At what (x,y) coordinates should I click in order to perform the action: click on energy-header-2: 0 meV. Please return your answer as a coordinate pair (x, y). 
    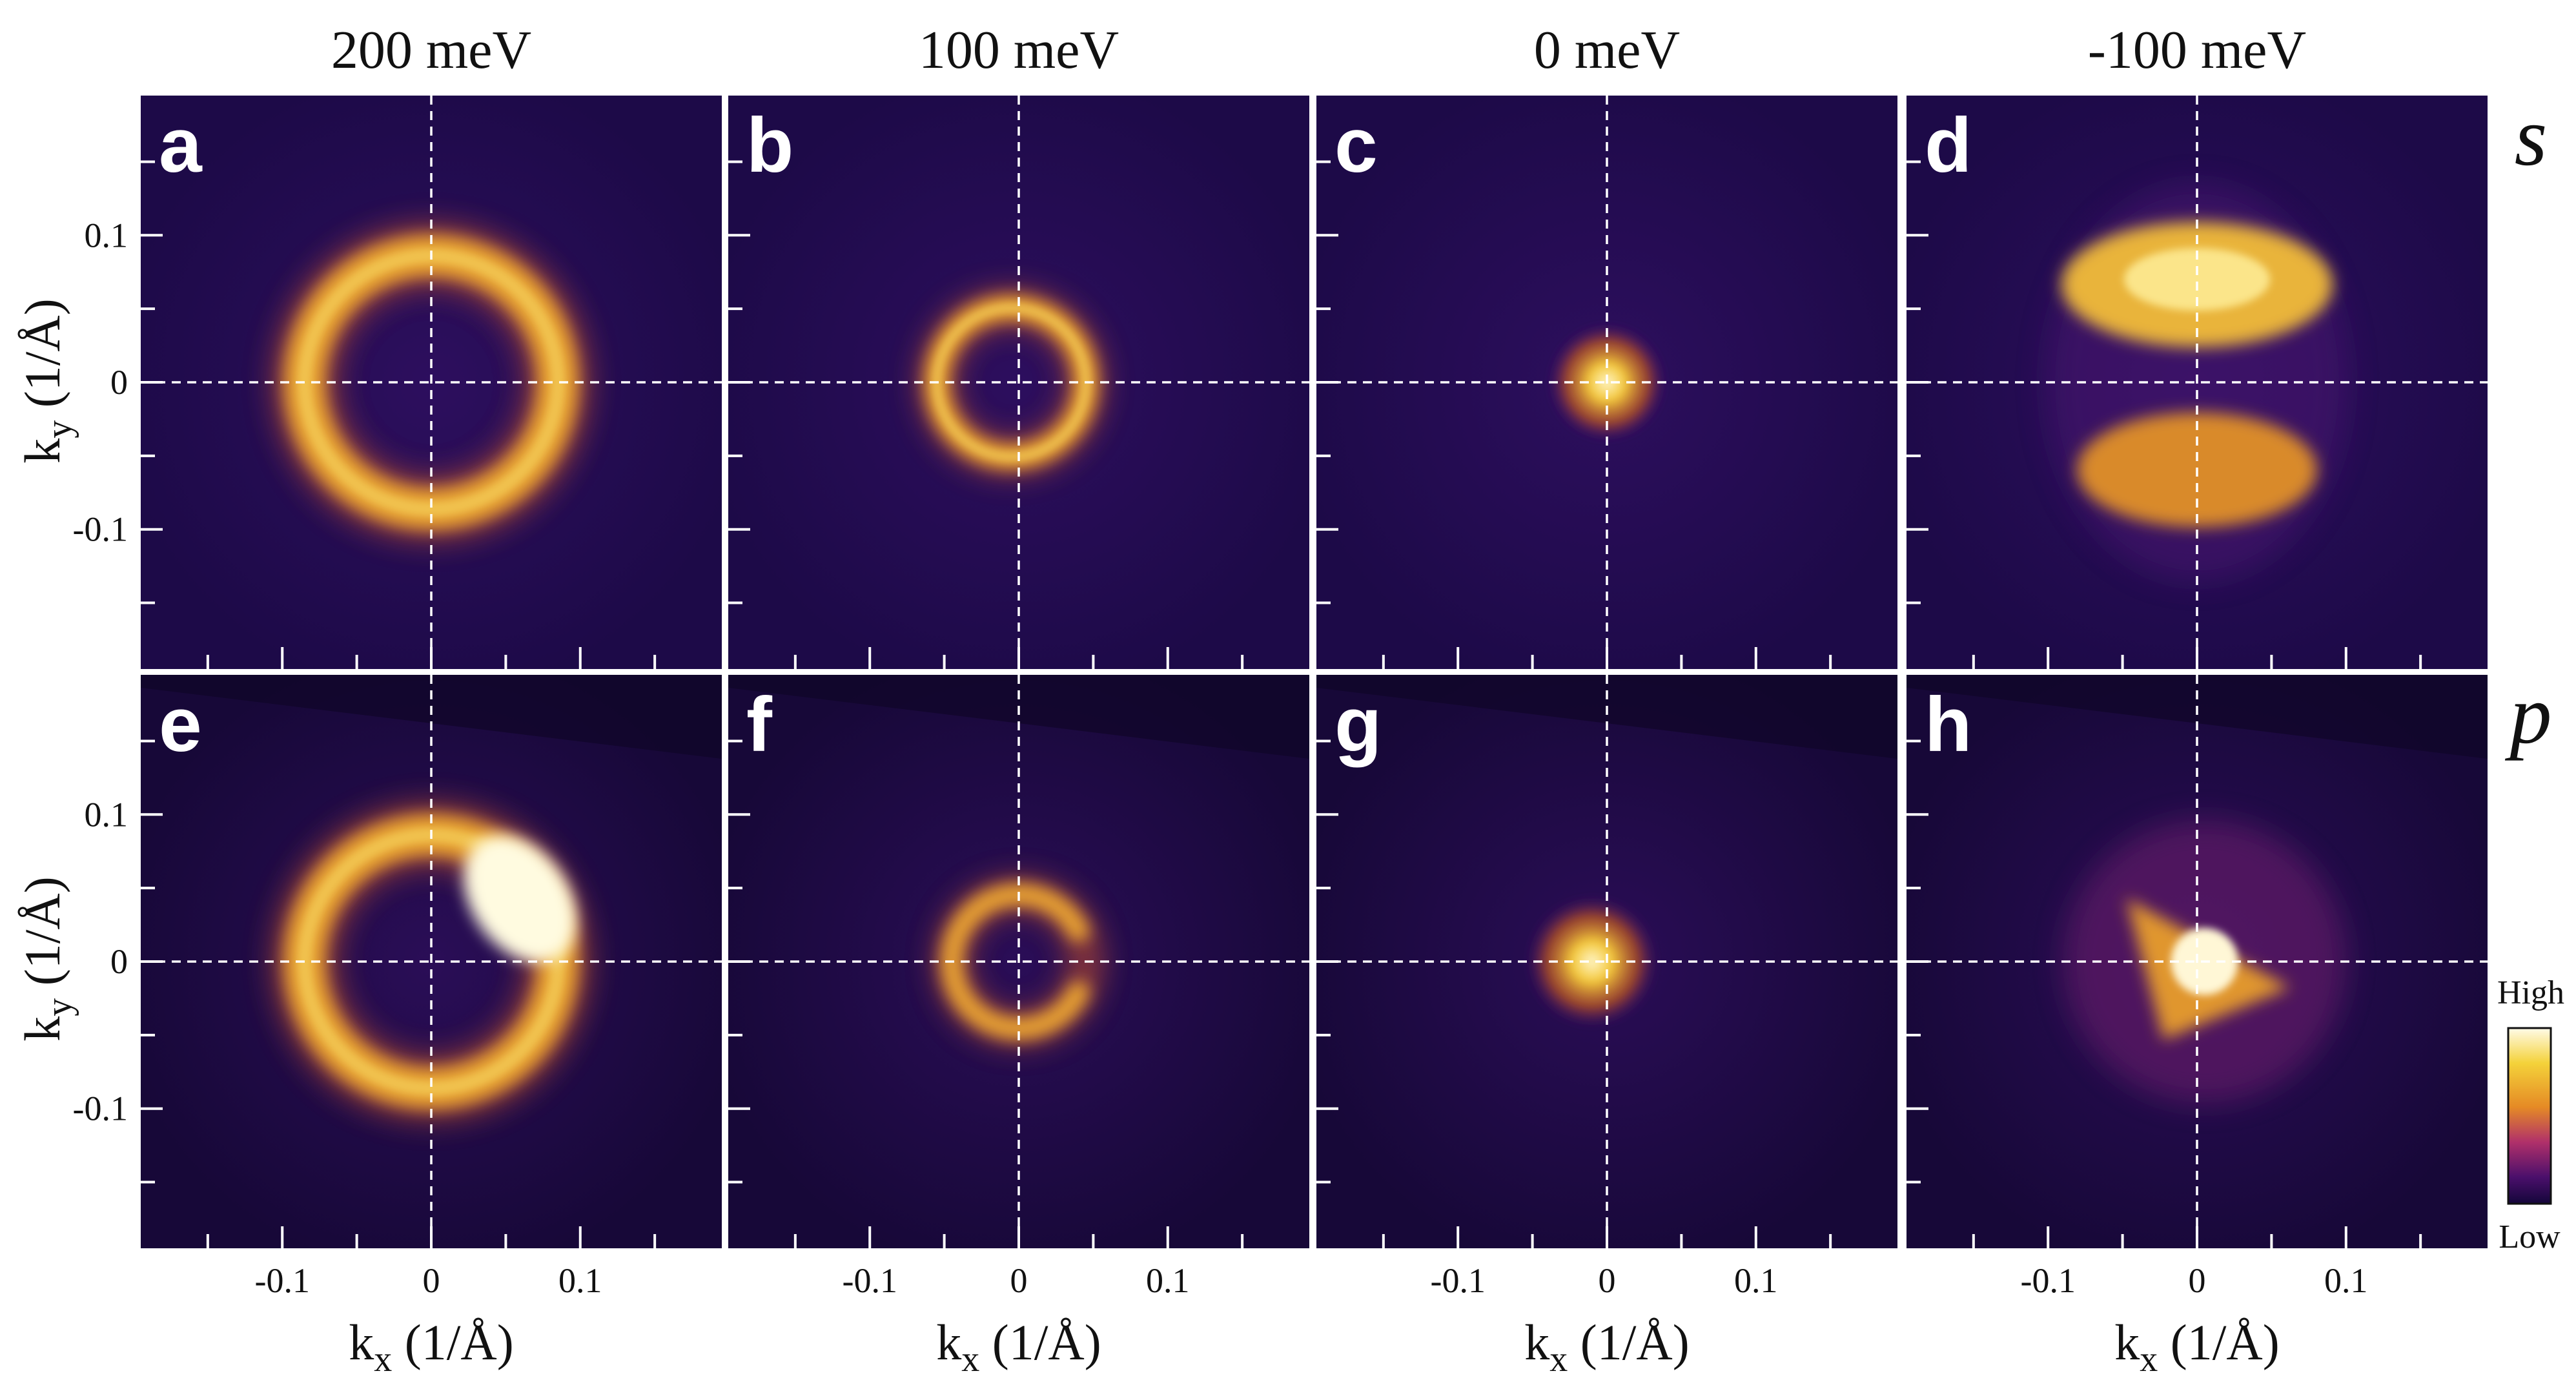
    Looking at the image, I should click on (1607, 50).